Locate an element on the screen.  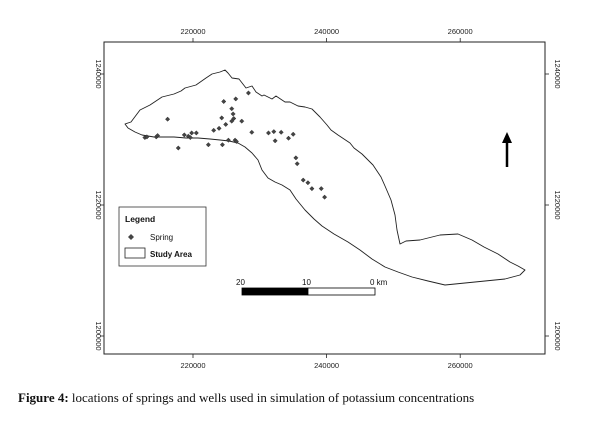
scale-bar-black-segment is located at coordinates (275, 291).